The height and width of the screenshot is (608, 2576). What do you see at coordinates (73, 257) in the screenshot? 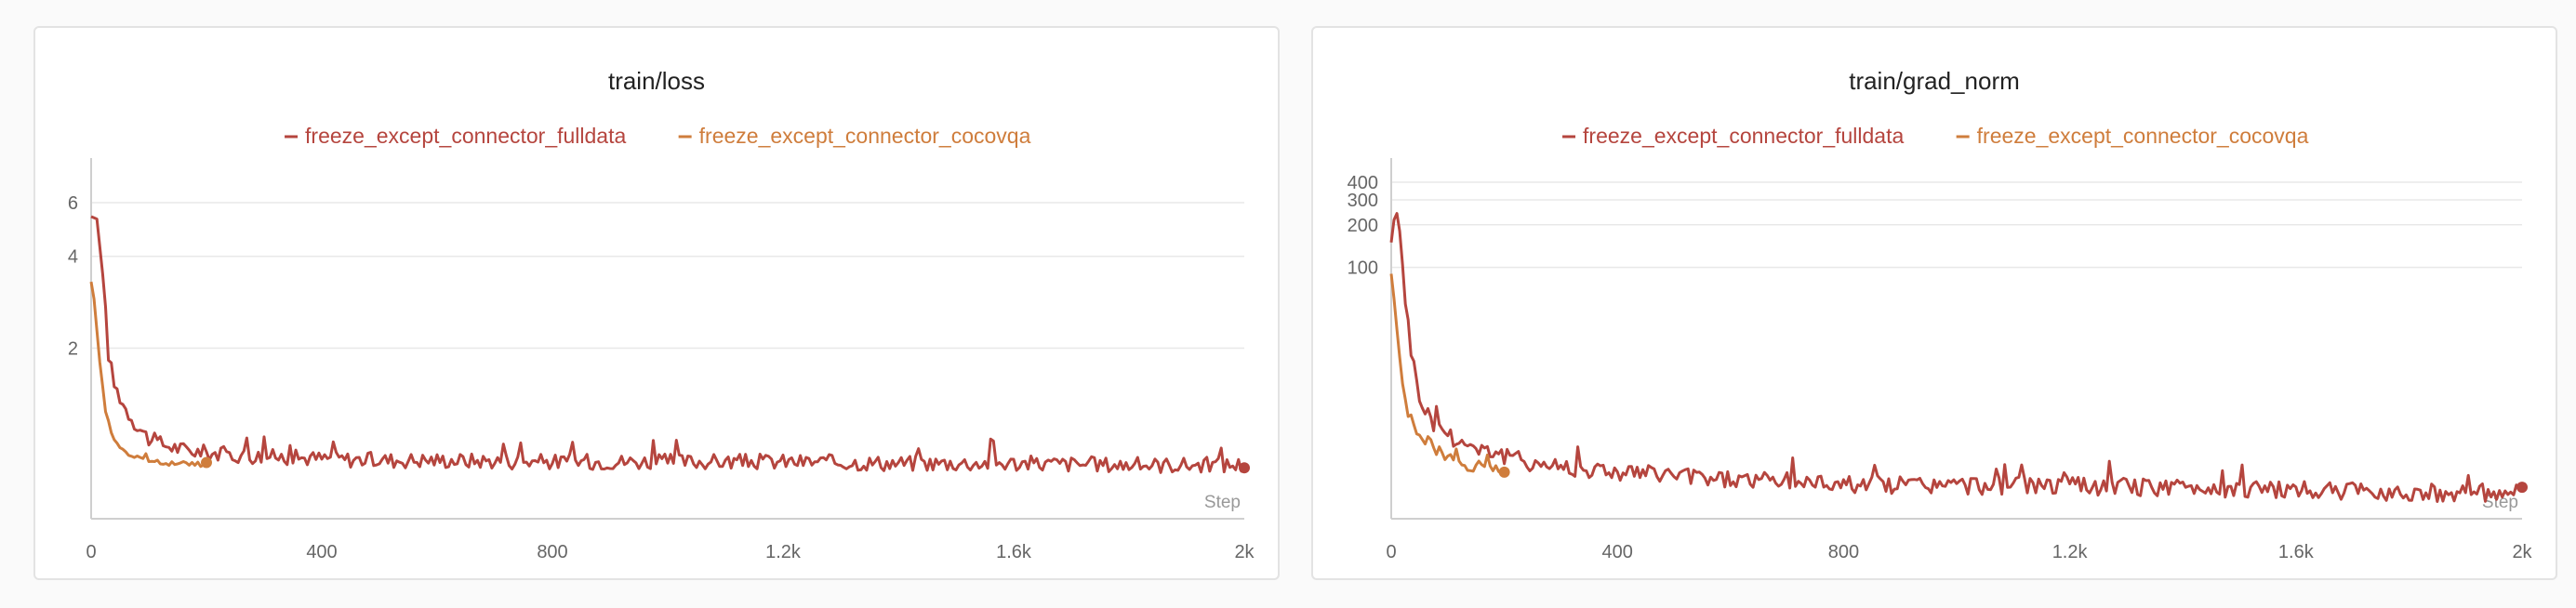
I see `y-tick-label: 4` at bounding box center [73, 257].